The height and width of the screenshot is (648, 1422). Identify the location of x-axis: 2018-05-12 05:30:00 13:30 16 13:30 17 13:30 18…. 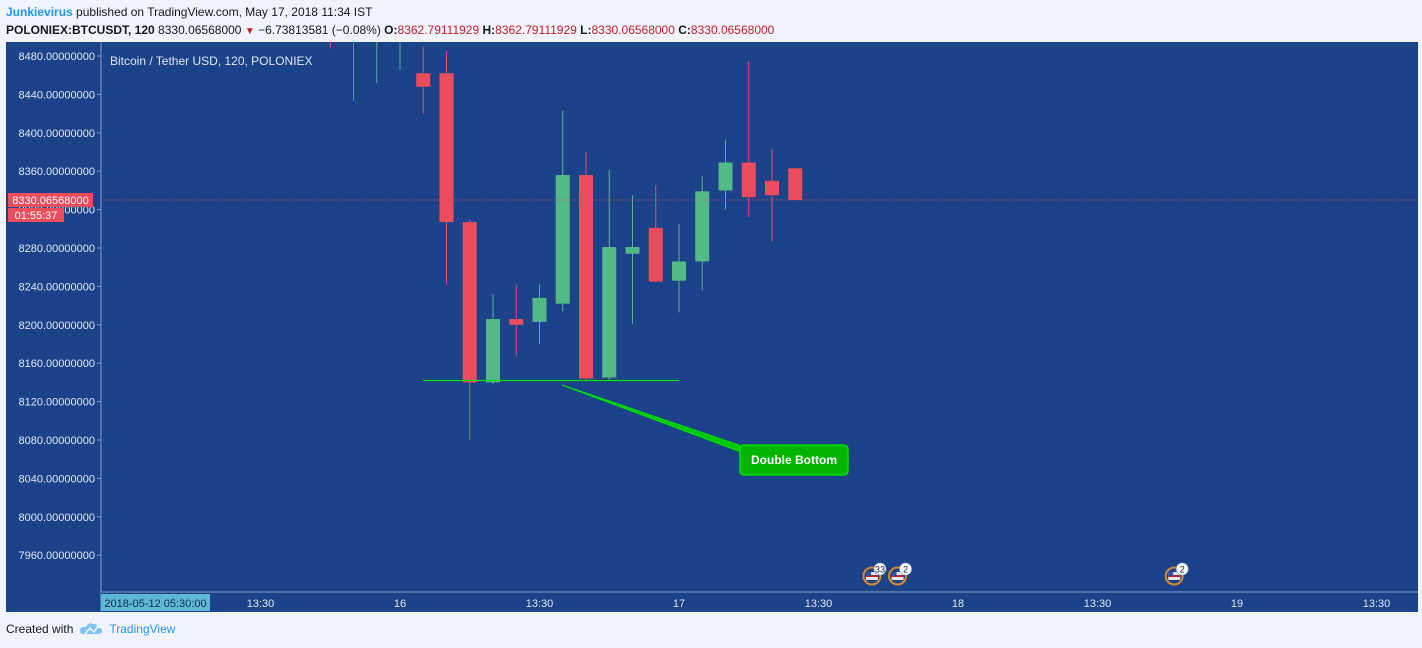
(745, 602).